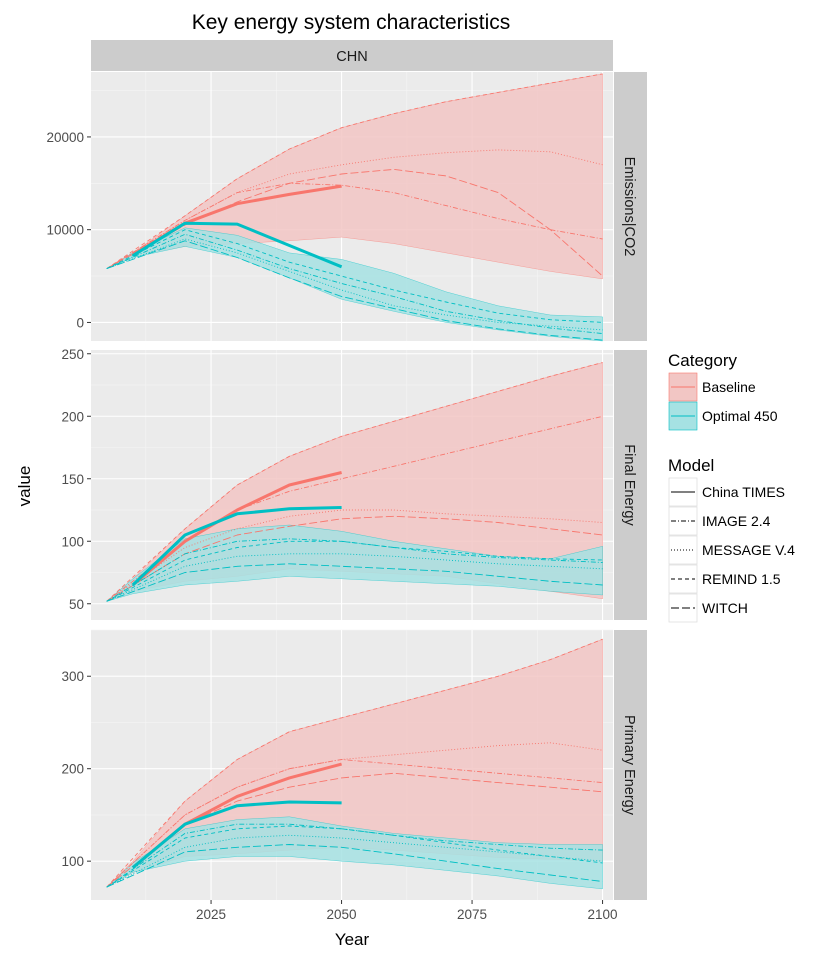  I want to click on y-tick-label: 0, so click(80, 322).